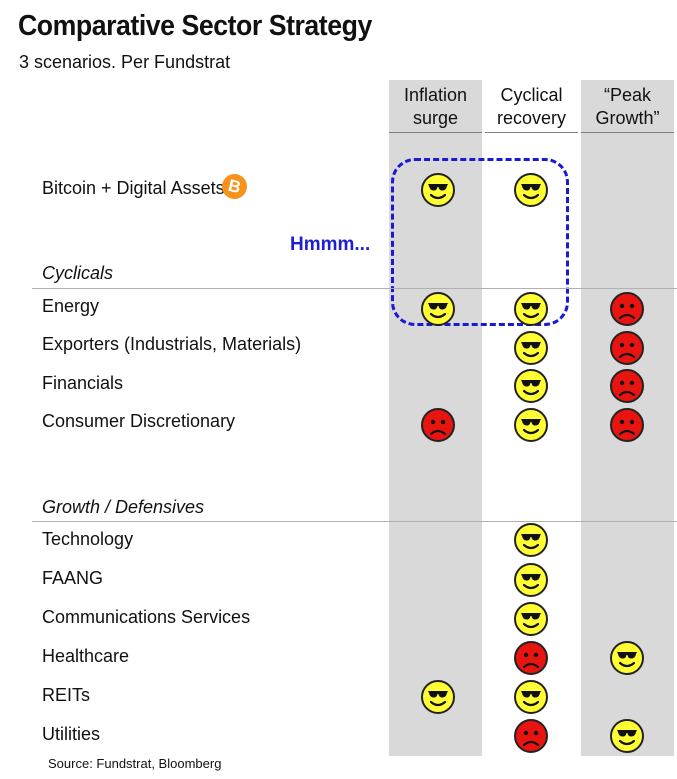 Image resolution: width=677 pixels, height=779 pixels. I want to click on column-header-inflation-surge: Inflation surge, so click(435, 107).